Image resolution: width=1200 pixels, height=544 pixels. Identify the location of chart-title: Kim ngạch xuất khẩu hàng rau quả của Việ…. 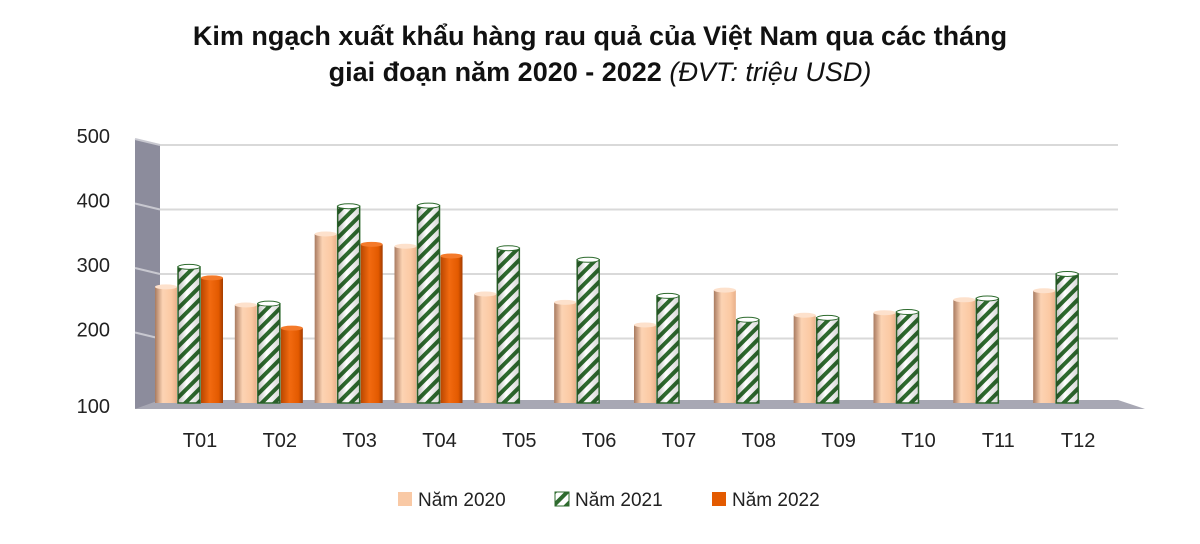
(600, 54).